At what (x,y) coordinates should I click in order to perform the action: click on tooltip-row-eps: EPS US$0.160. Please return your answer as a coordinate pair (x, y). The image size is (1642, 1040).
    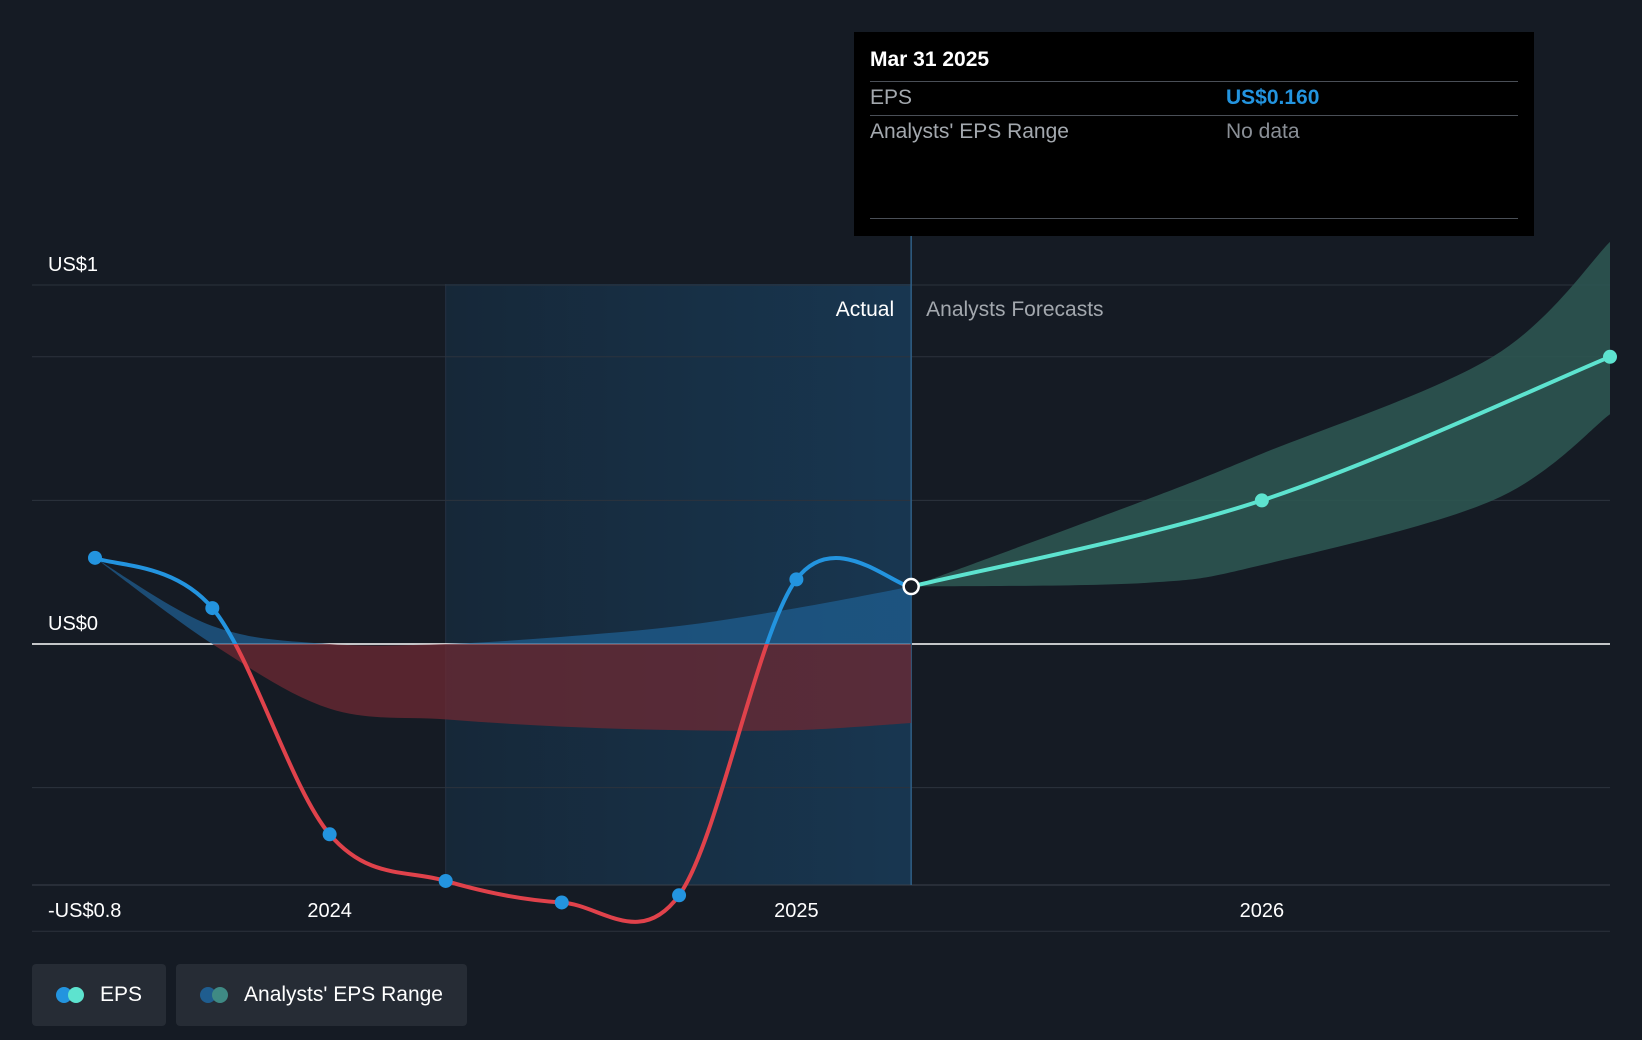
    Looking at the image, I should click on (1194, 98).